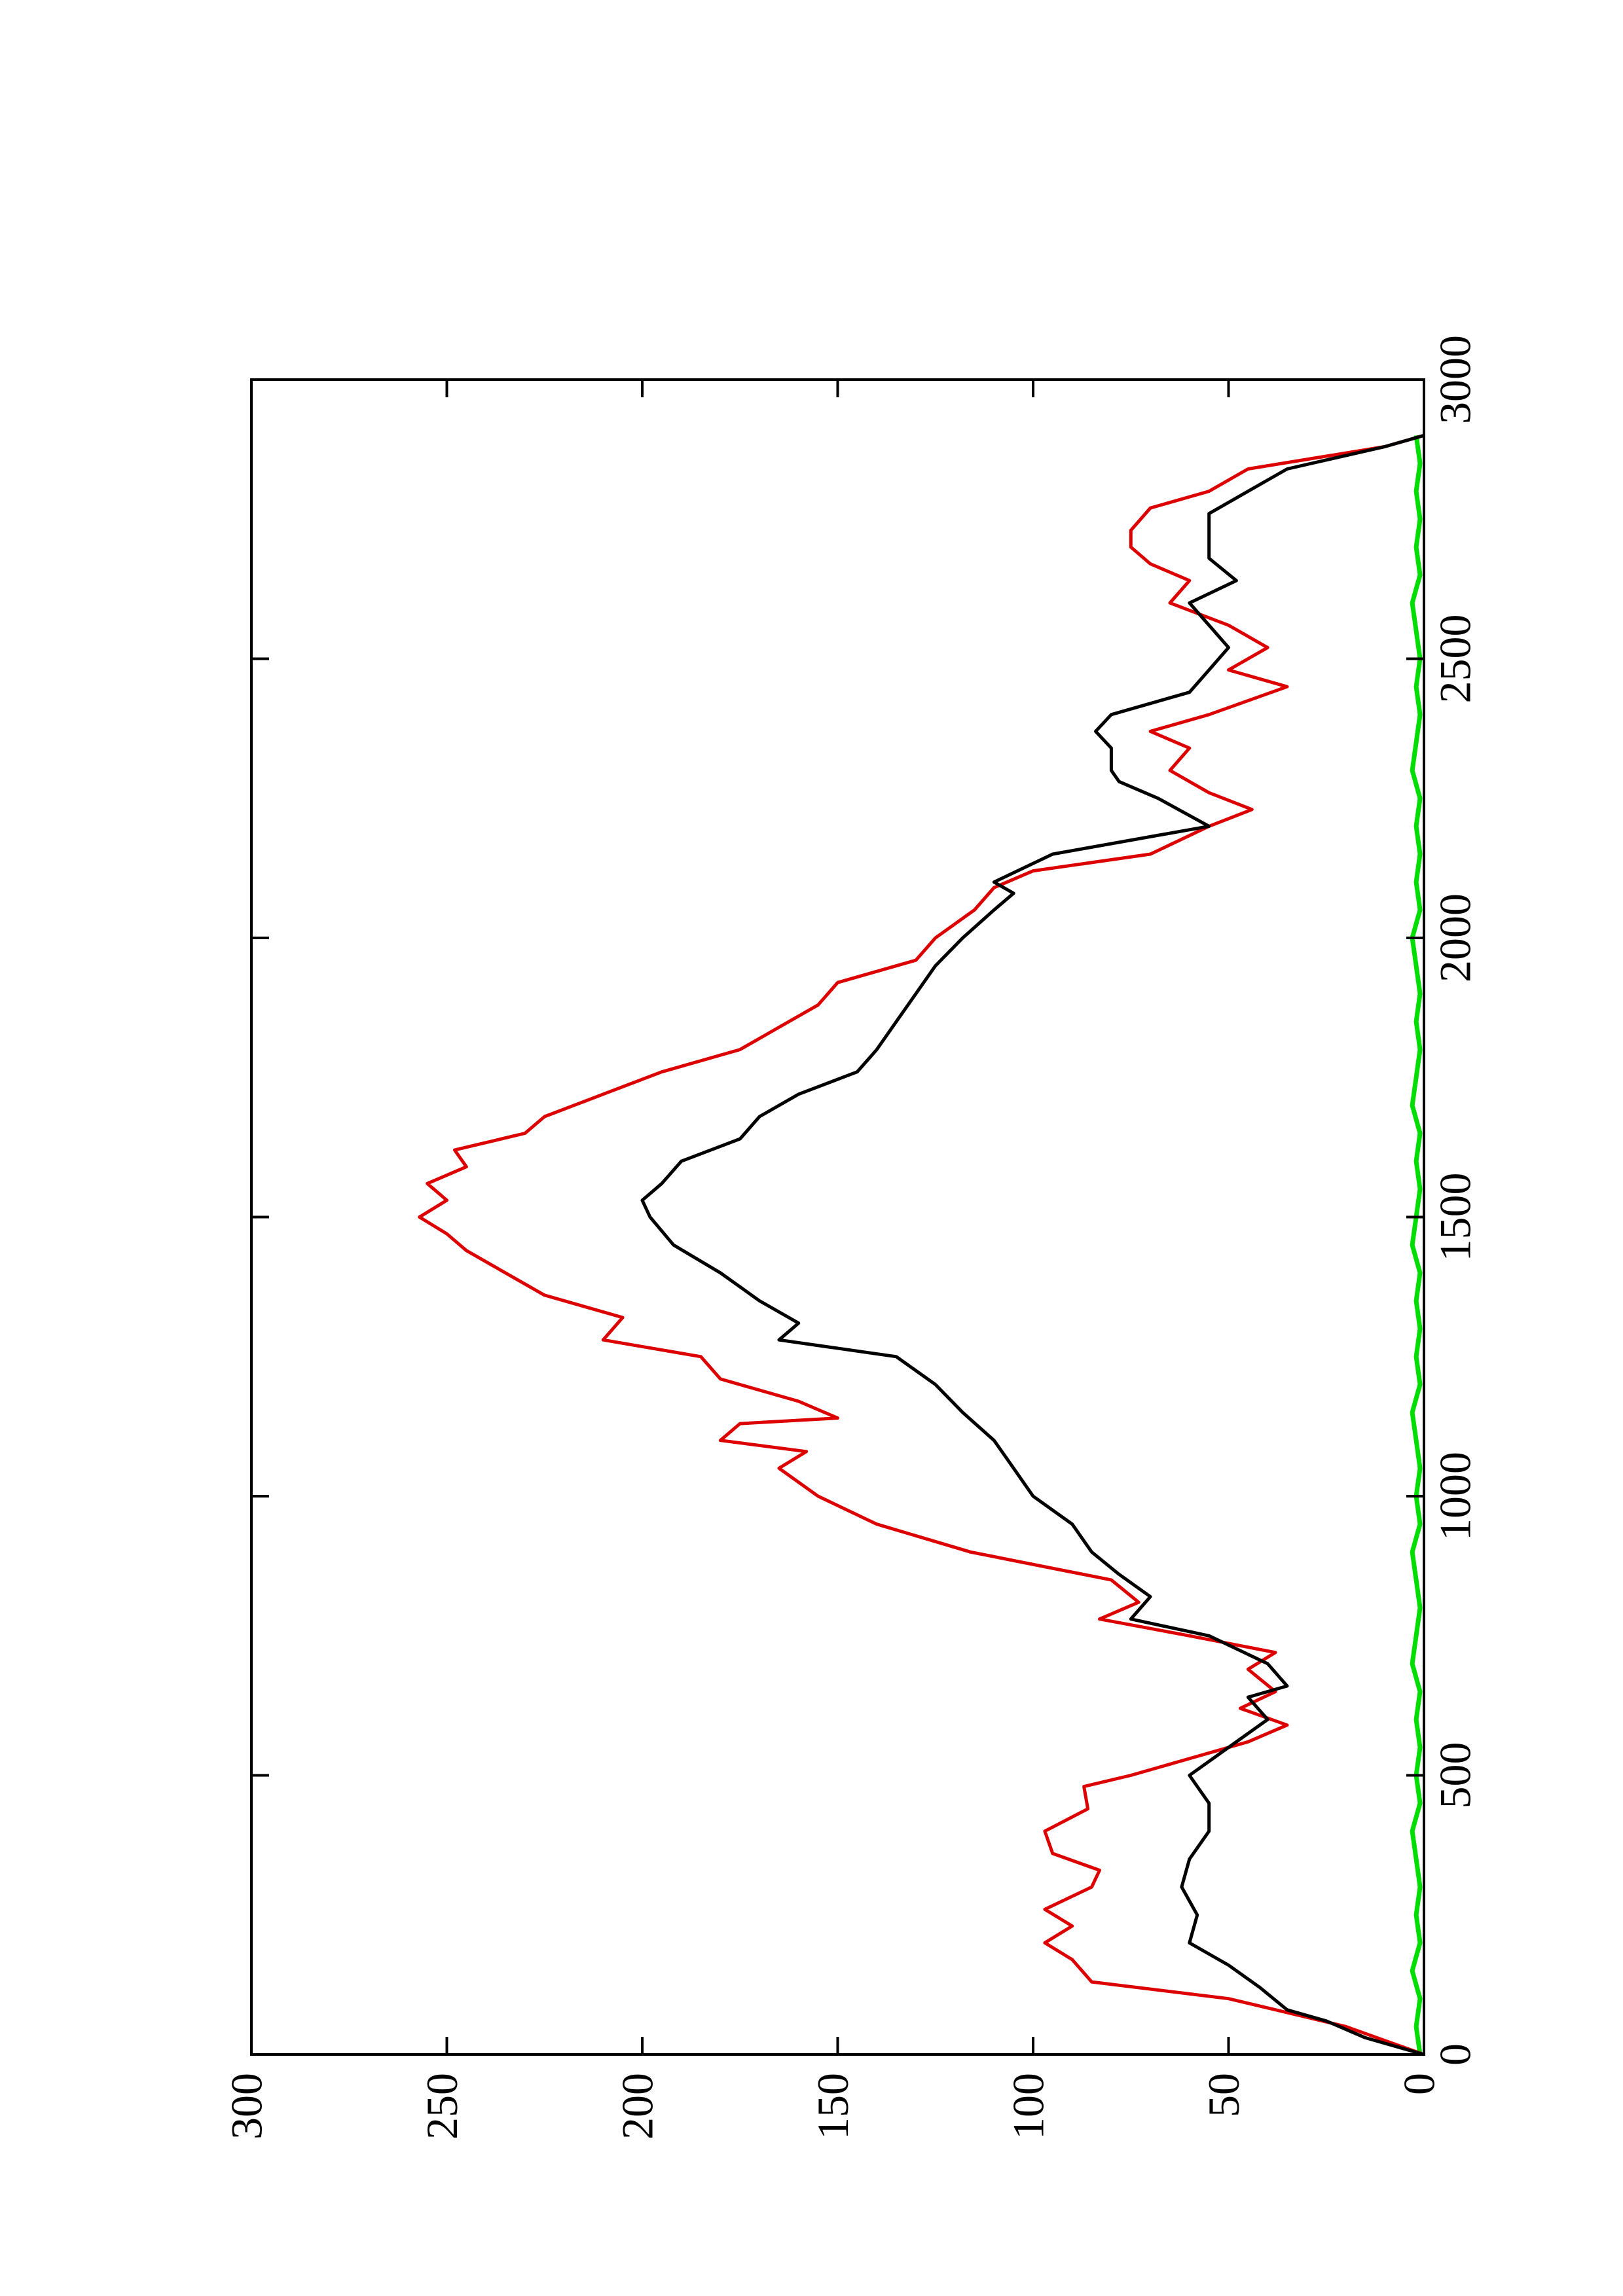 The width and height of the screenshot is (1623, 2296). Describe the element at coordinates (638, 2106) in the screenshot. I see `y-tick-label: 200` at that location.